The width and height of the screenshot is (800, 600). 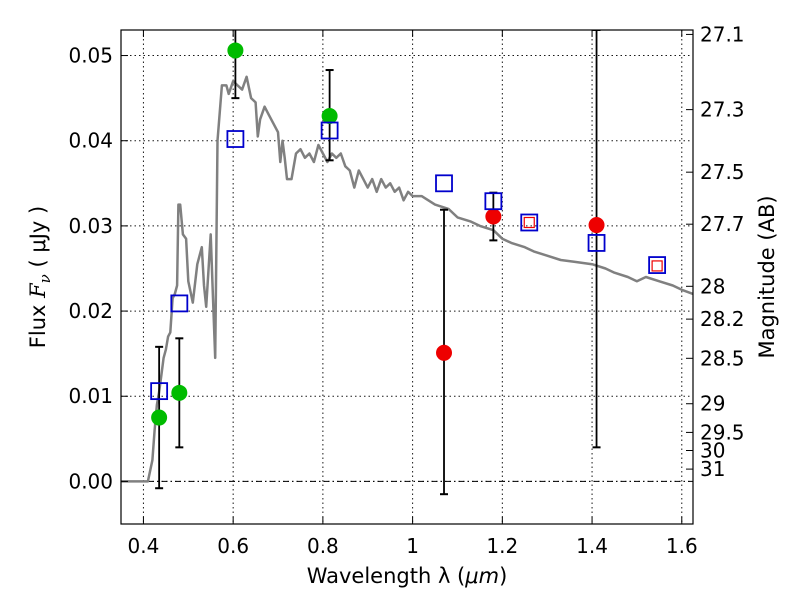 I want to click on magnitude-tick-label: 28.5, so click(x=722, y=358).